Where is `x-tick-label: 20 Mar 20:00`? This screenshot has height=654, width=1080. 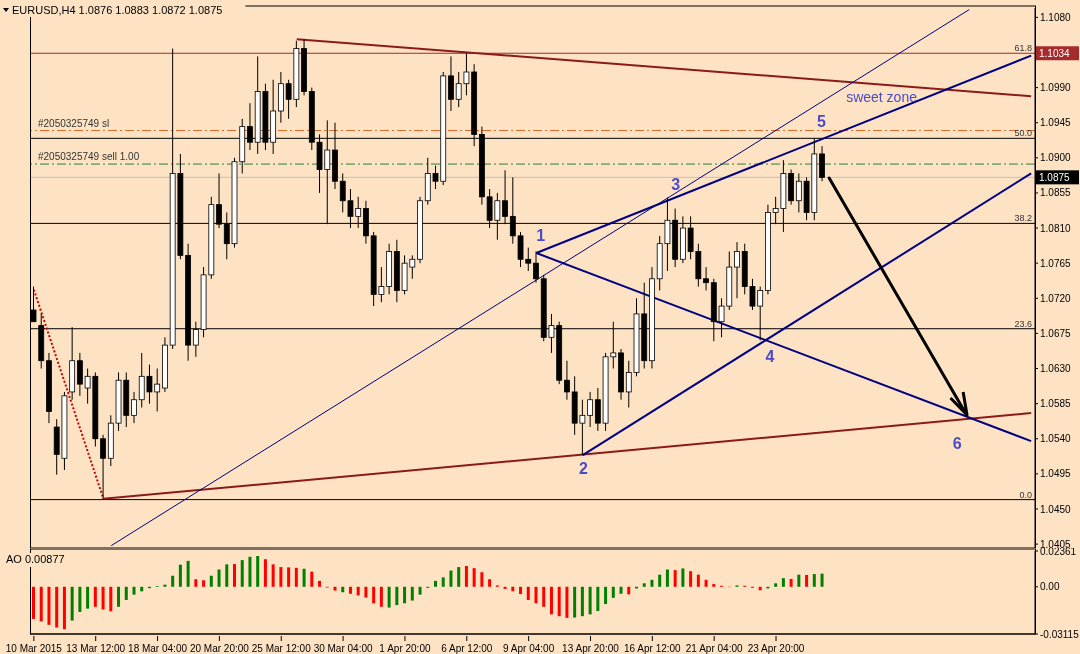
x-tick-label: 20 Mar 20:00 is located at coordinates (219, 648).